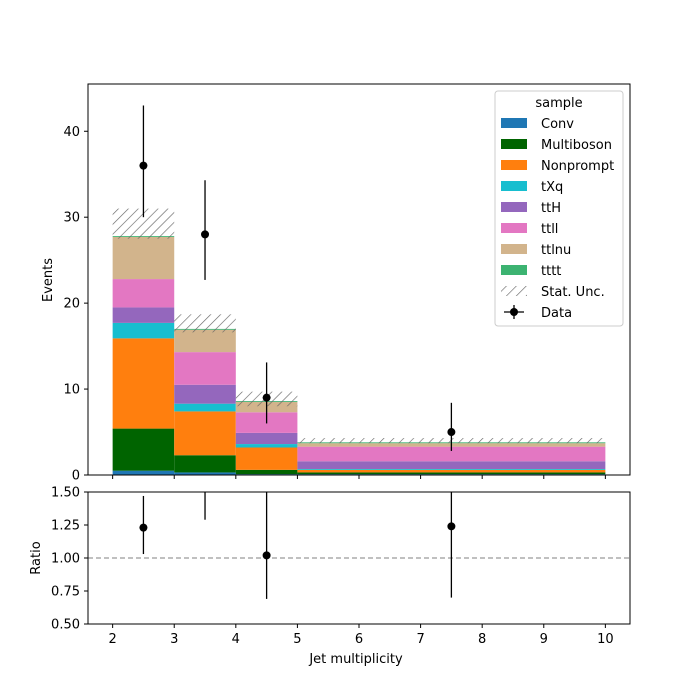  What do you see at coordinates (71, 218) in the screenshot?
I see `y-tick-label: 30` at bounding box center [71, 218].